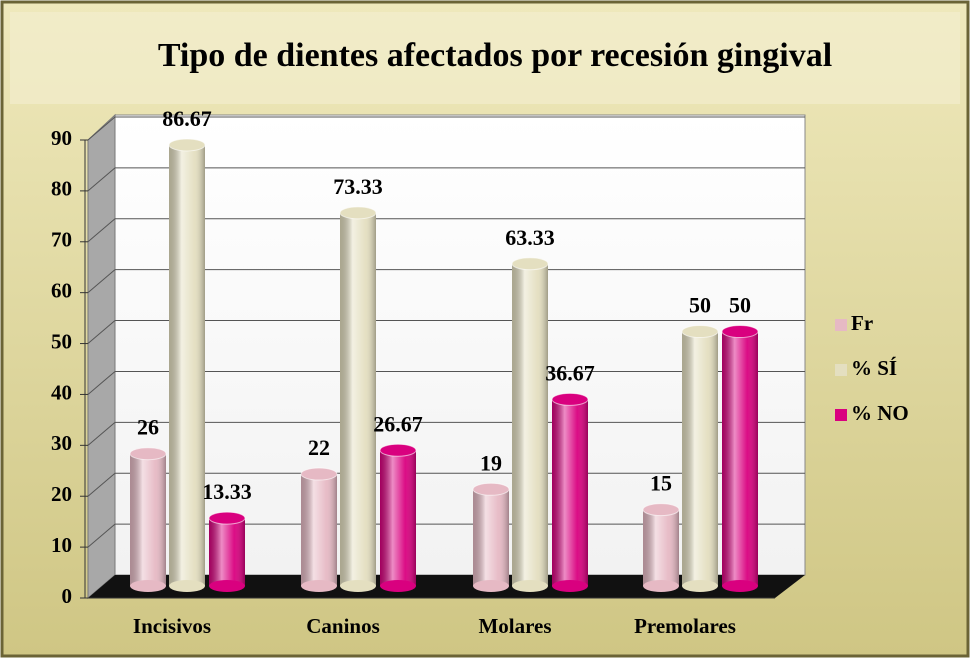  I want to click on title-area, so click(485, 58).